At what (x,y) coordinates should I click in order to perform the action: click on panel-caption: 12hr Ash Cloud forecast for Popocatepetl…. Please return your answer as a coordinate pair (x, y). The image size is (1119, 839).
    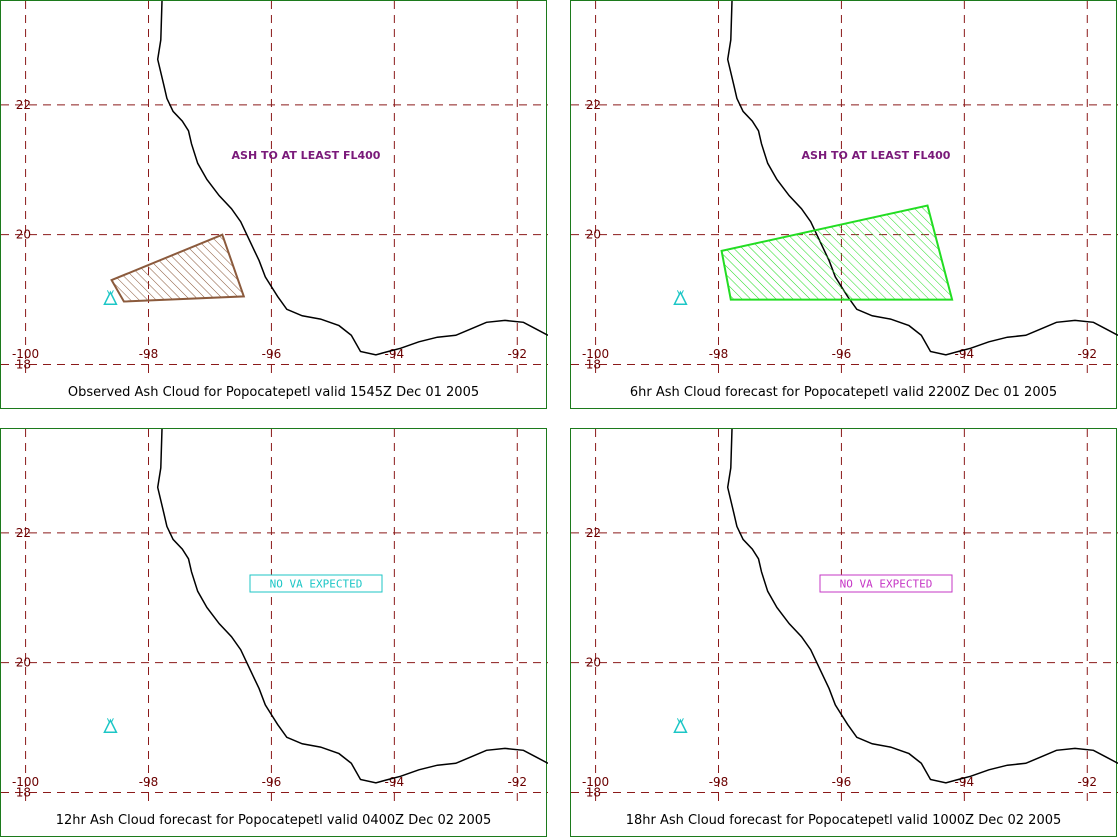
    Looking at the image, I should click on (273, 820).